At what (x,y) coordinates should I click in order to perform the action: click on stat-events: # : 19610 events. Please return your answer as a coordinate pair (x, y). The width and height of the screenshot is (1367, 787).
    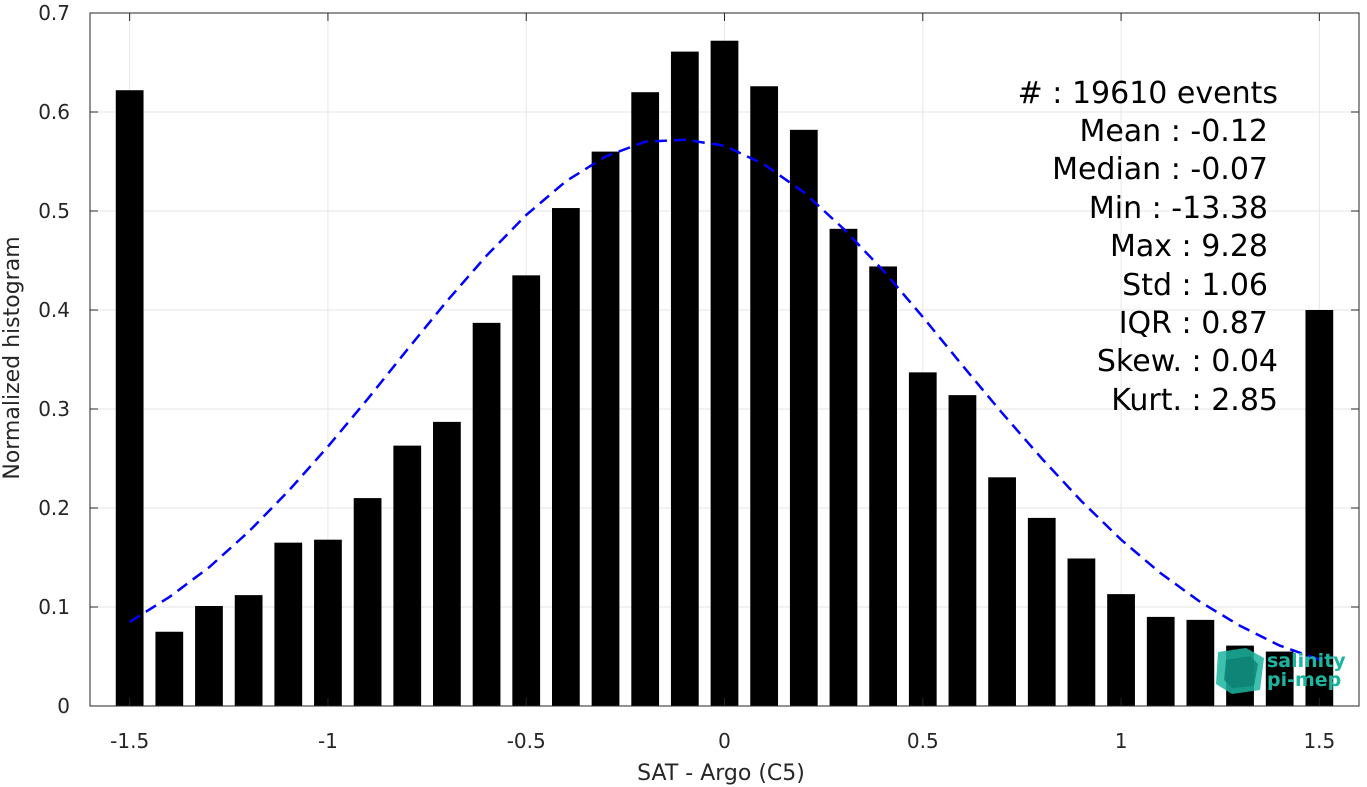
    Looking at the image, I should click on (1148, 93).